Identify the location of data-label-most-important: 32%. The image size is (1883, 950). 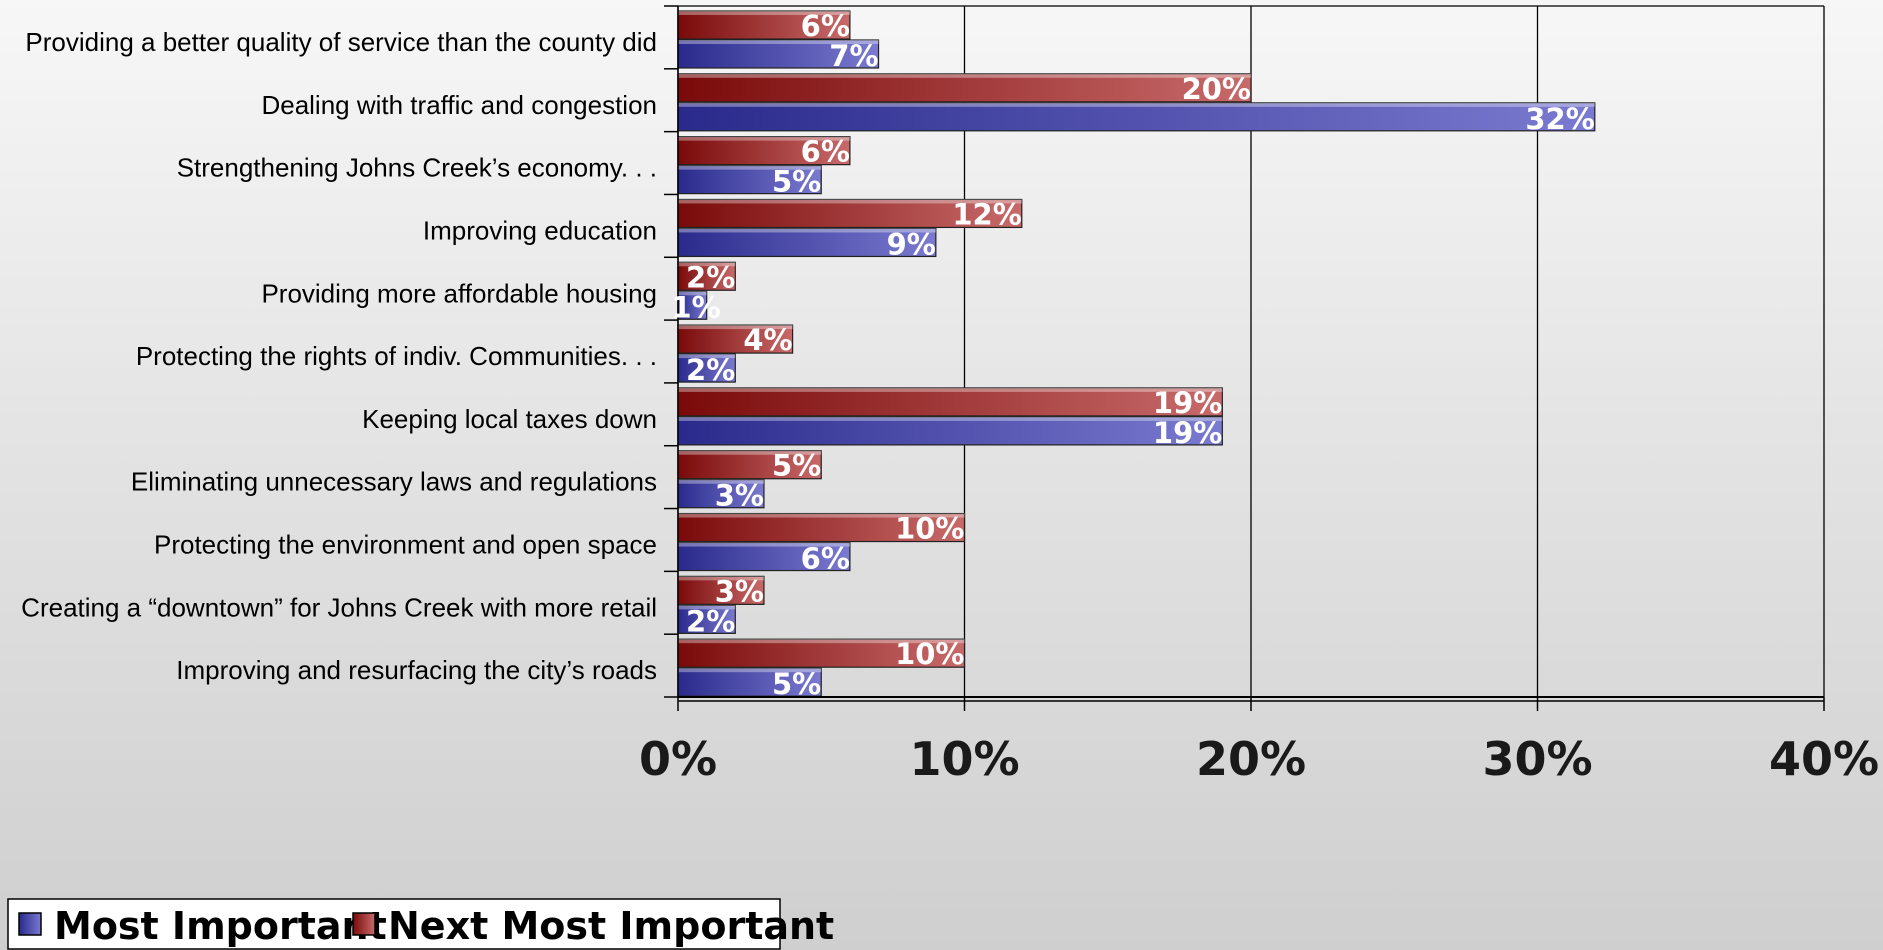
(1559, 119).